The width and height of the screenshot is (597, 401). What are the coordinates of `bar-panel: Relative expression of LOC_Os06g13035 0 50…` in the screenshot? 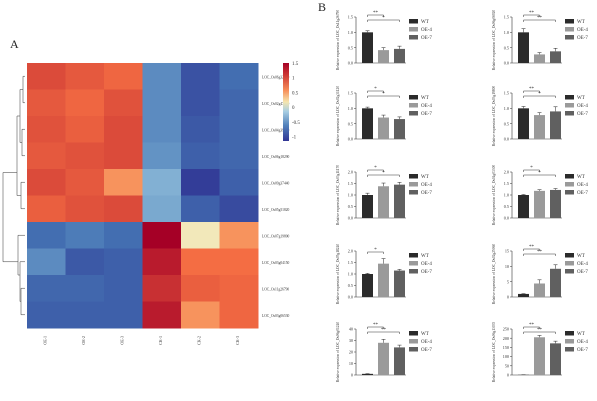 It's located at (540, 352).